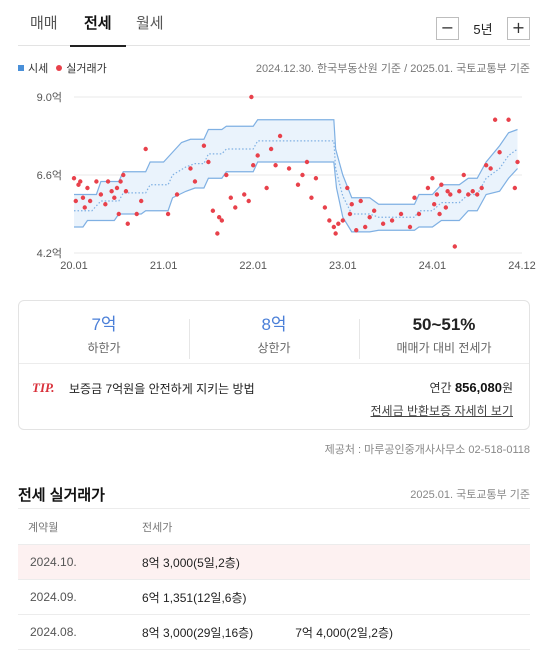 This screenshot has width=548, height=650. I want to click on x-tick-label: 20.01, so click(74, 266).